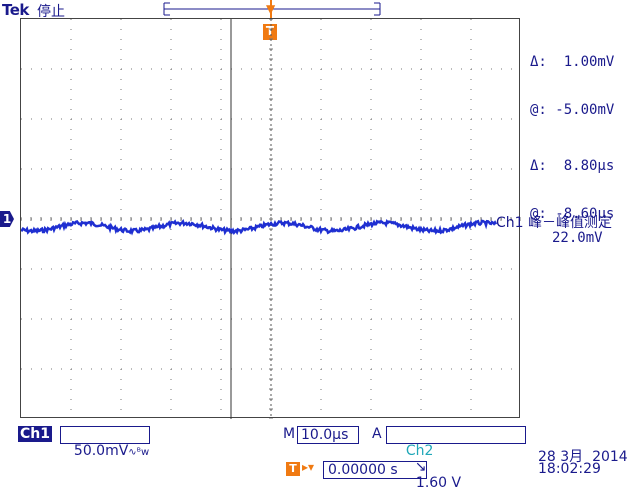 The height and width of the screenshot is (491, 640). What do you see at coordinates (259, 227) in the screenshot?
I see `ch1-waveform-trace` at bounding box center [259, 227].